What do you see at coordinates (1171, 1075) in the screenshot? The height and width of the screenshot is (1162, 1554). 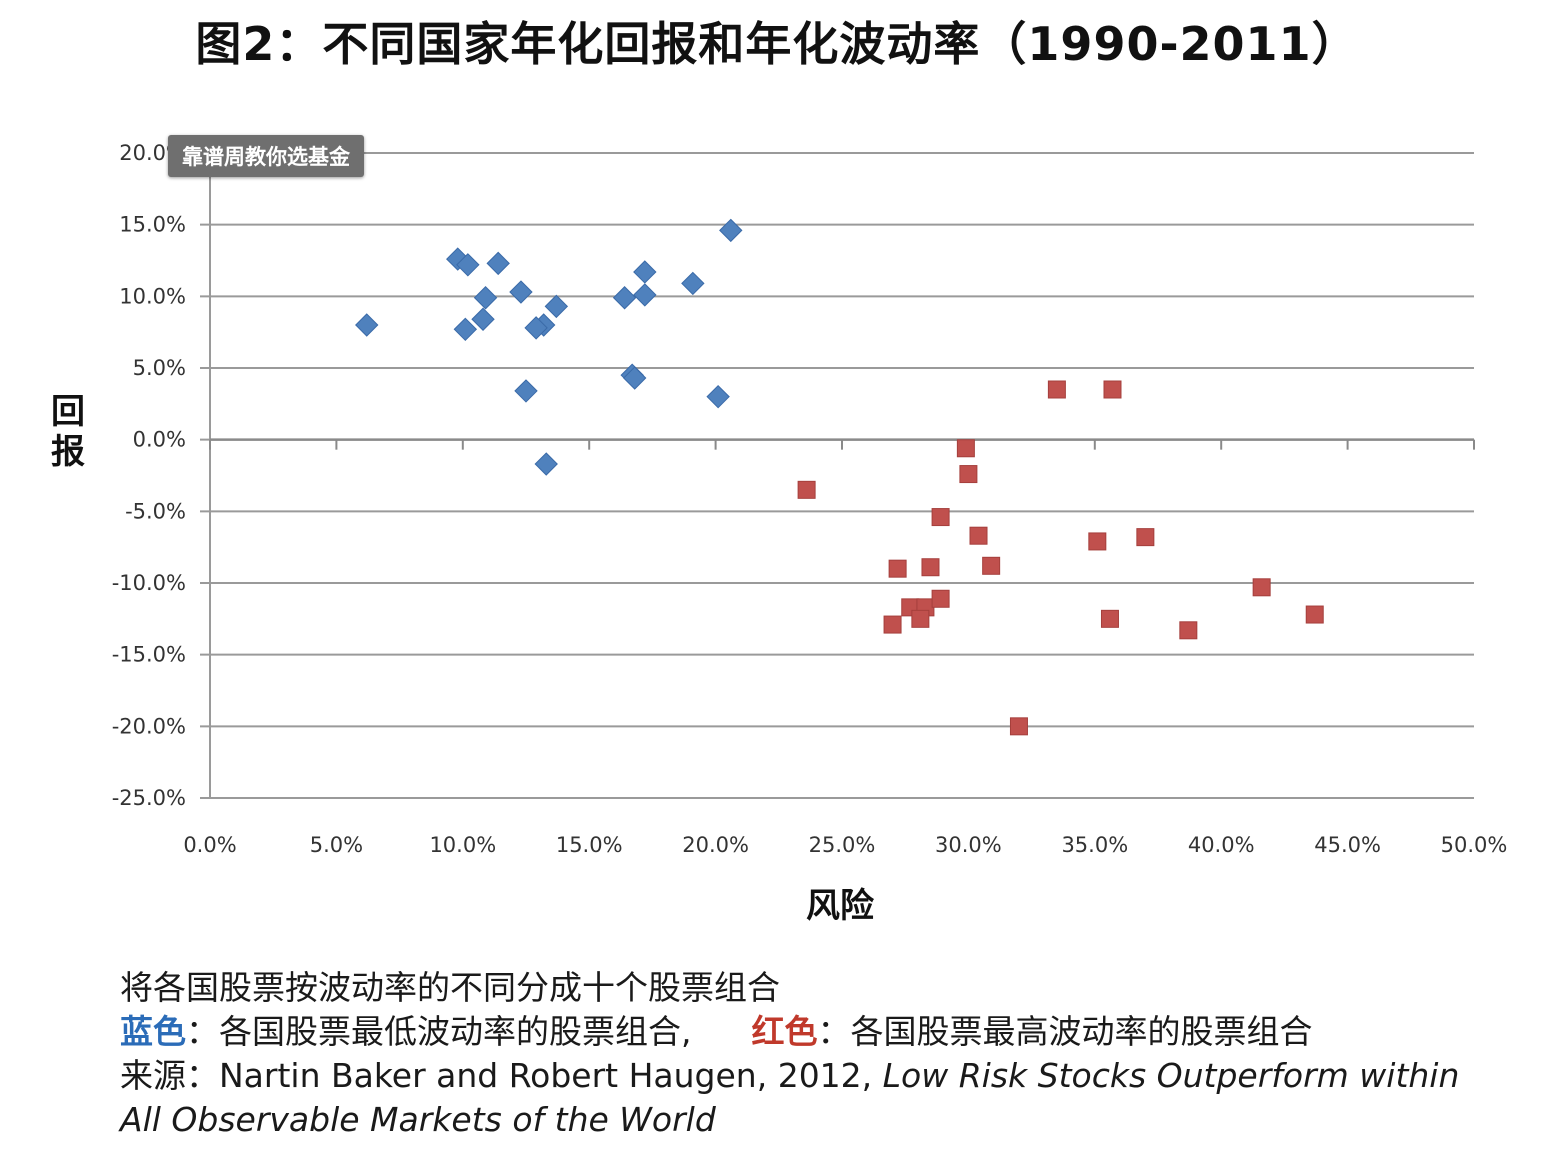 I see `source-title-part1: Low Risk Stocks Outperform within` at bounding box center [1171, 1075].